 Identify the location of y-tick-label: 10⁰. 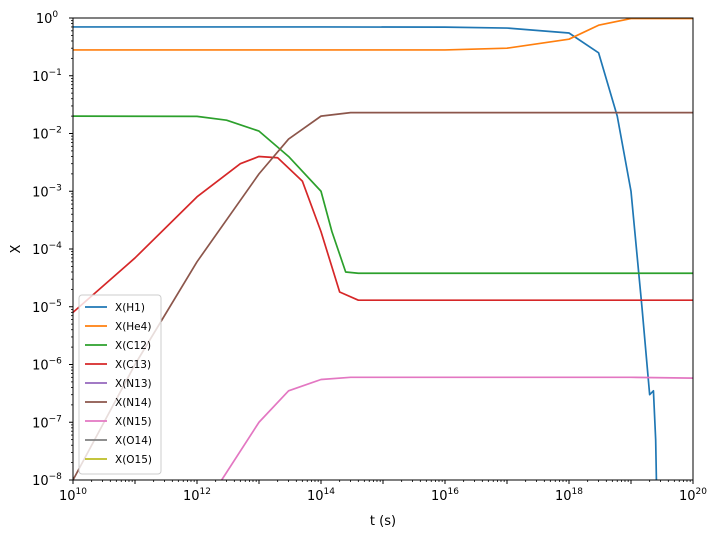
(47, 18).